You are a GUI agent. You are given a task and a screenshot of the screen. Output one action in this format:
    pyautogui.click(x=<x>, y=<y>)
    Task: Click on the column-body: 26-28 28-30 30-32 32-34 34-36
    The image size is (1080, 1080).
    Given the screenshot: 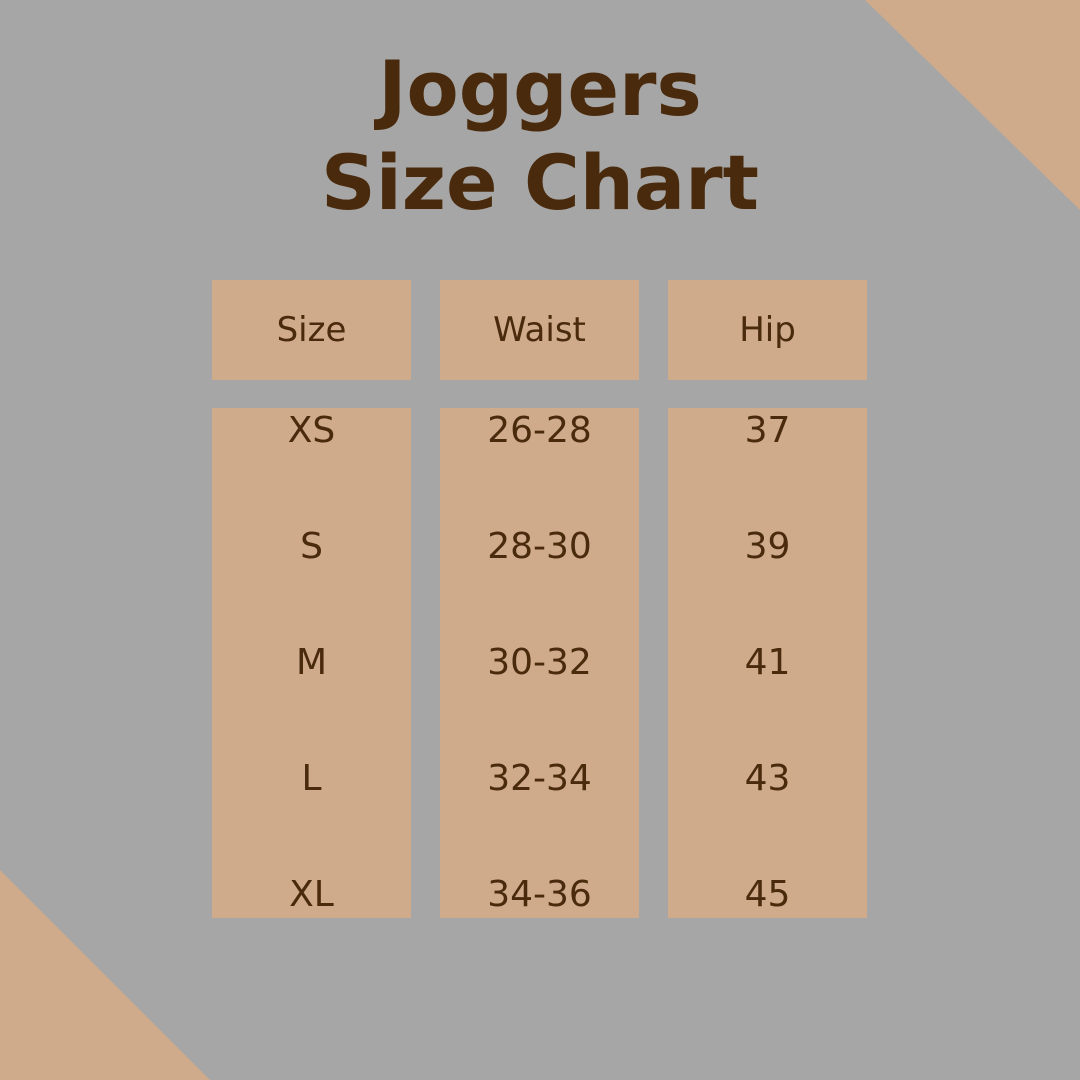 What is the action you would take?
    pyautogui.click(x=539, y=663)
    